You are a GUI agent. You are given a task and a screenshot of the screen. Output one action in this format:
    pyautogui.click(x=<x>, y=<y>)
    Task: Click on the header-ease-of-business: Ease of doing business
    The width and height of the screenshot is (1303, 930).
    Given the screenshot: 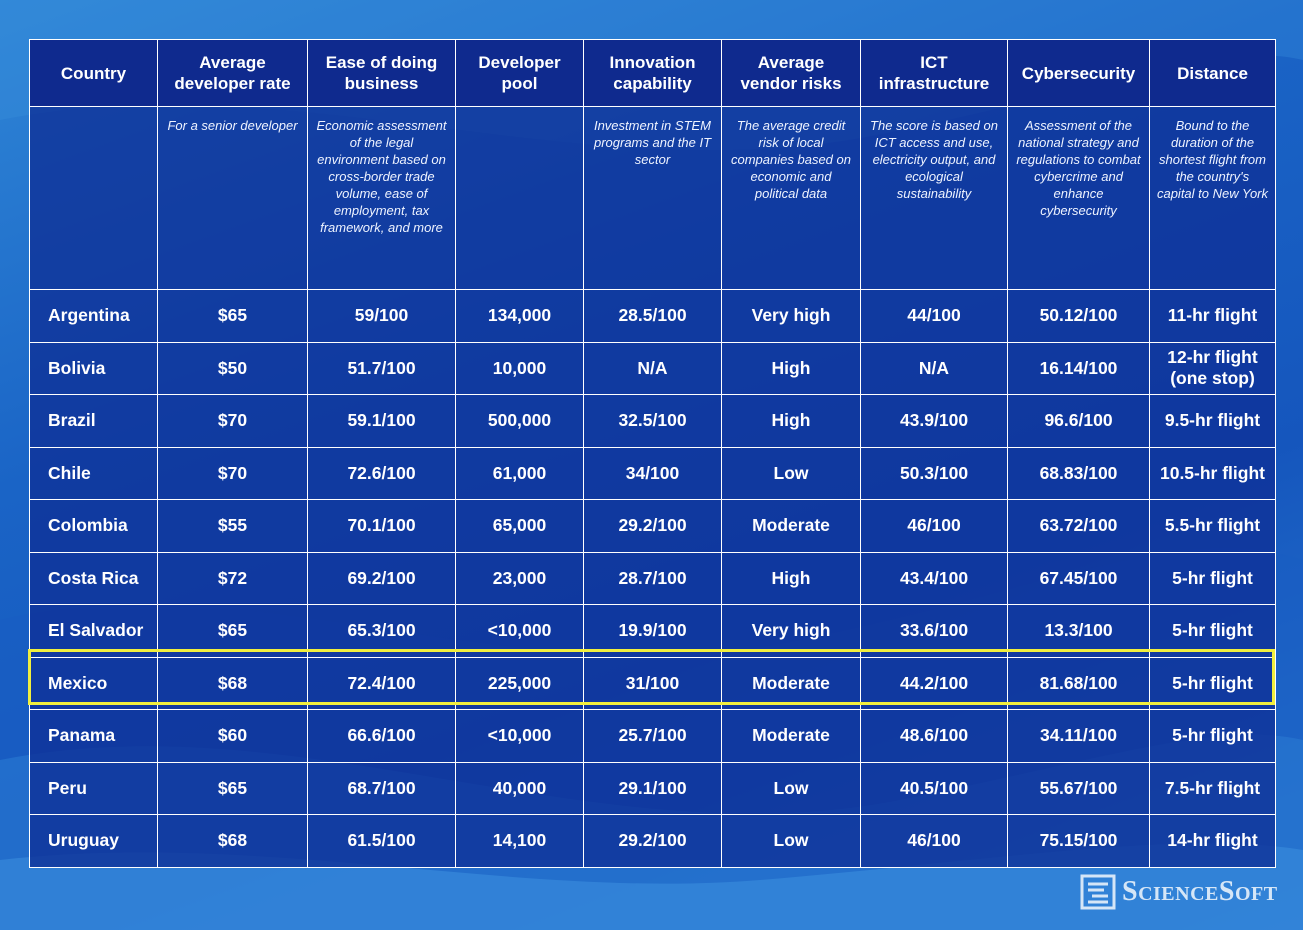 What is the action you would take?
    pyautogui.click(x=381, y=73)
    